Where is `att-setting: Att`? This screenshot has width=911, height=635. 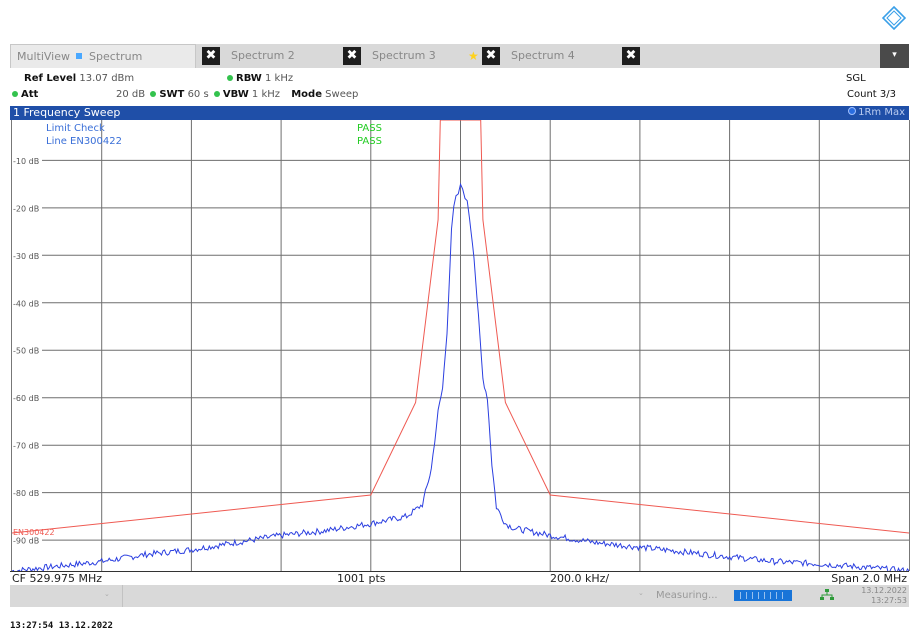
att-setting: Att is located at coordinates (25, 94).